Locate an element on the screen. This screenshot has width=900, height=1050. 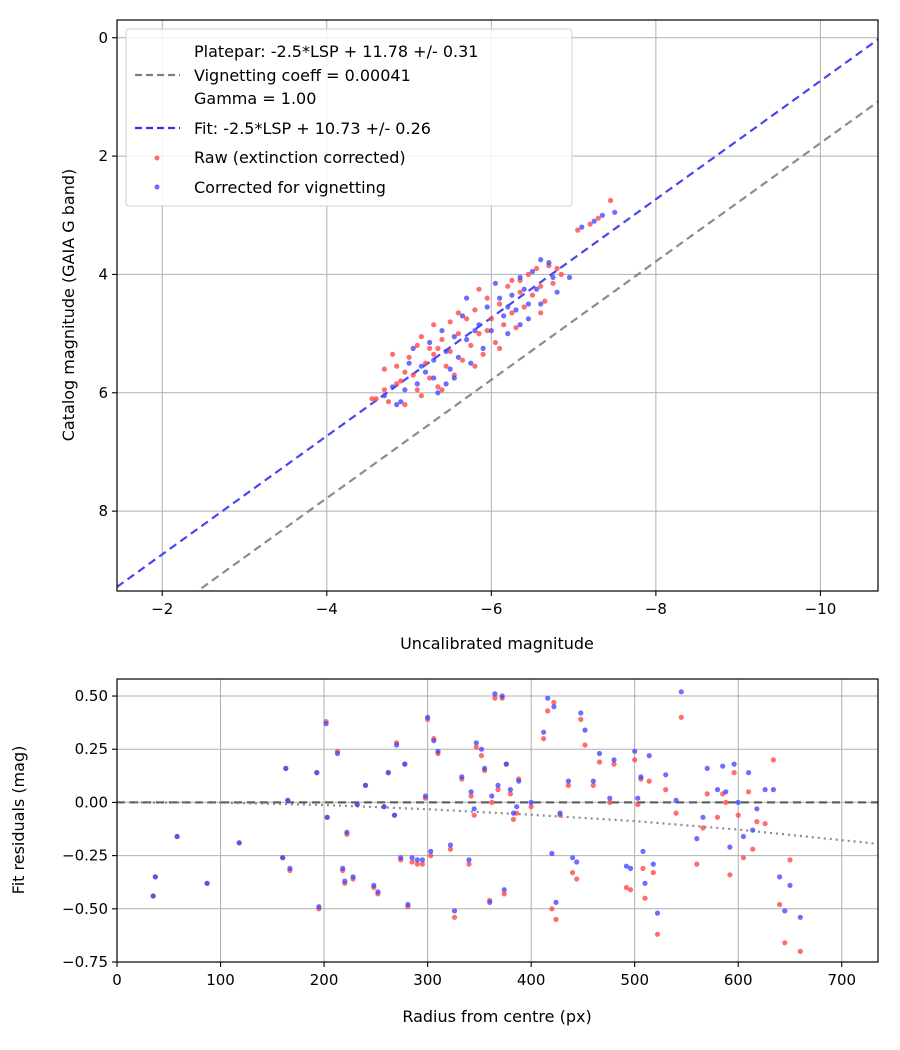
top-x-tick-label: −10 is located at coordinates (821, 609).